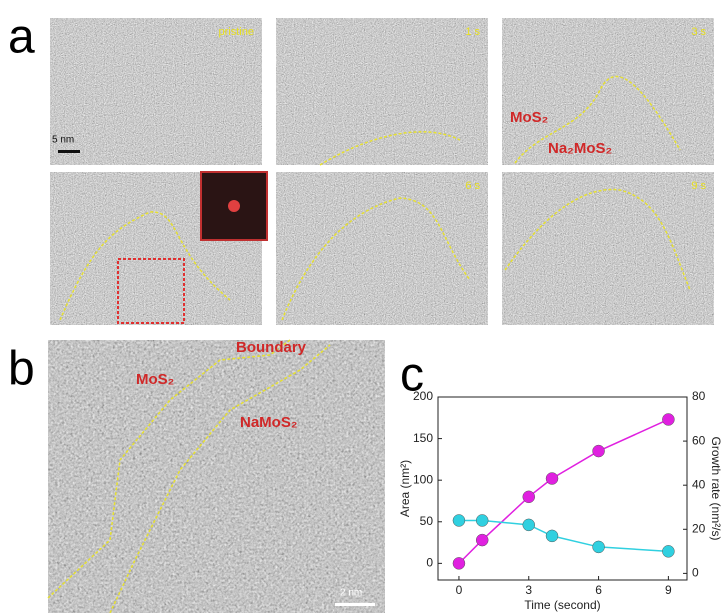 Image resolution: width=726 pixels, height=613 pixels. Describe the element at coordinates (580, 148) in the screenshot. I see `phase-label: Na₂MoS₂` at that location.